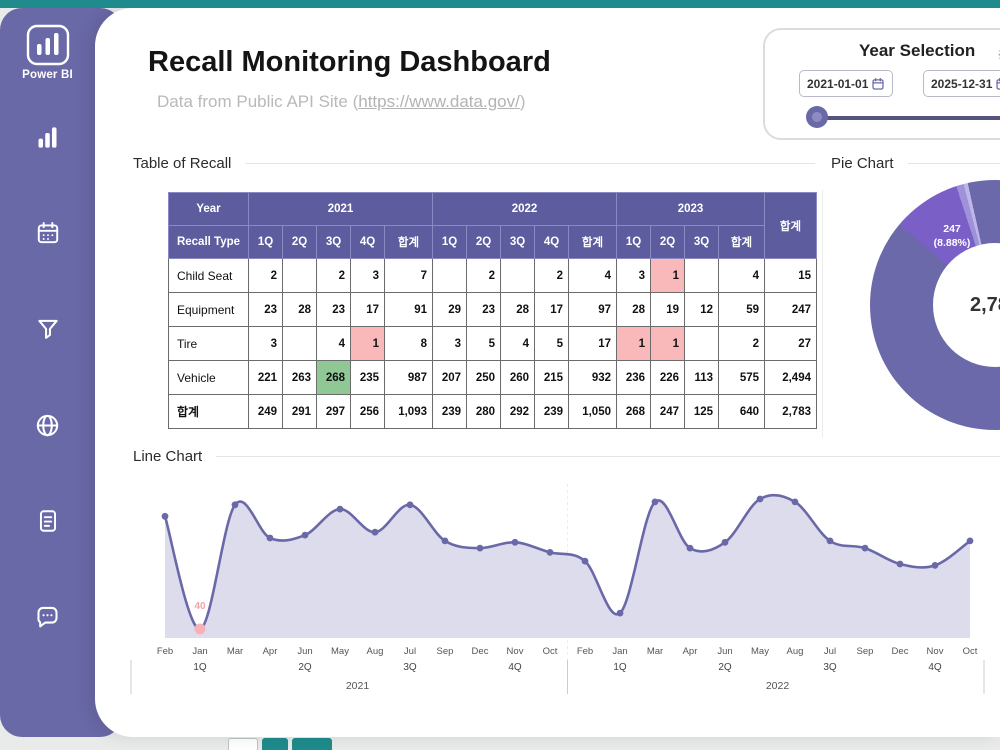  I want to click on table-cell: 268, so click(633, 411).